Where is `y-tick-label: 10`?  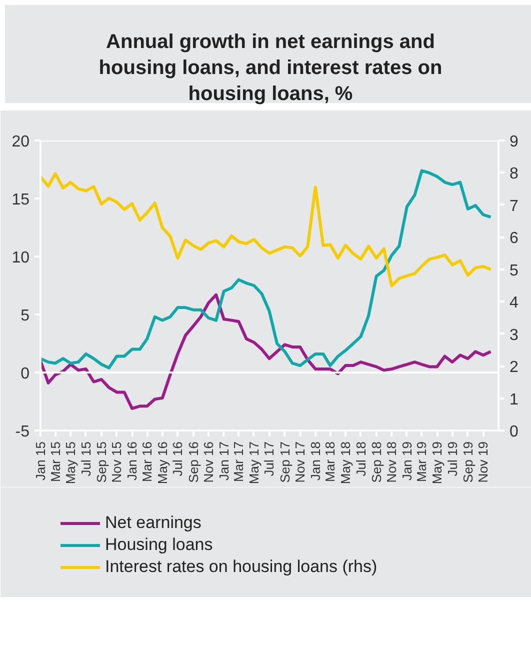 y-tick-label: 10 is located at coordinates (21, 258).